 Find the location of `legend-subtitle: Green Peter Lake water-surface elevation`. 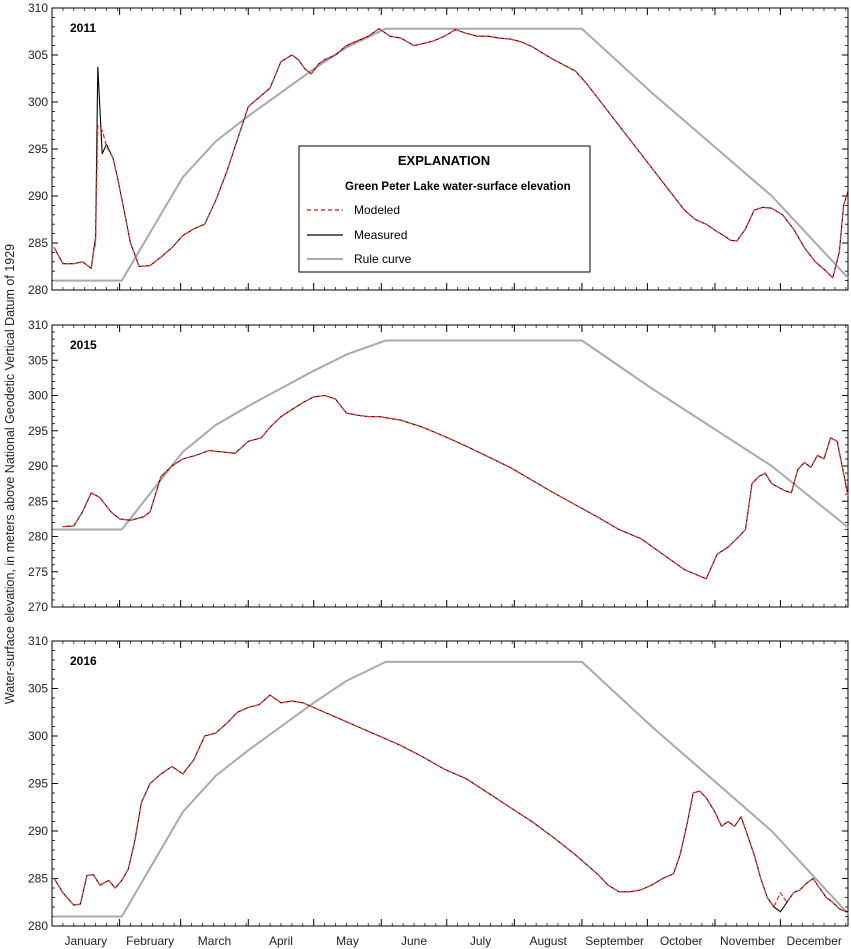

legend-subtitle: Green Peter Lake water-surface elevation is located at coordinates (458, 187).